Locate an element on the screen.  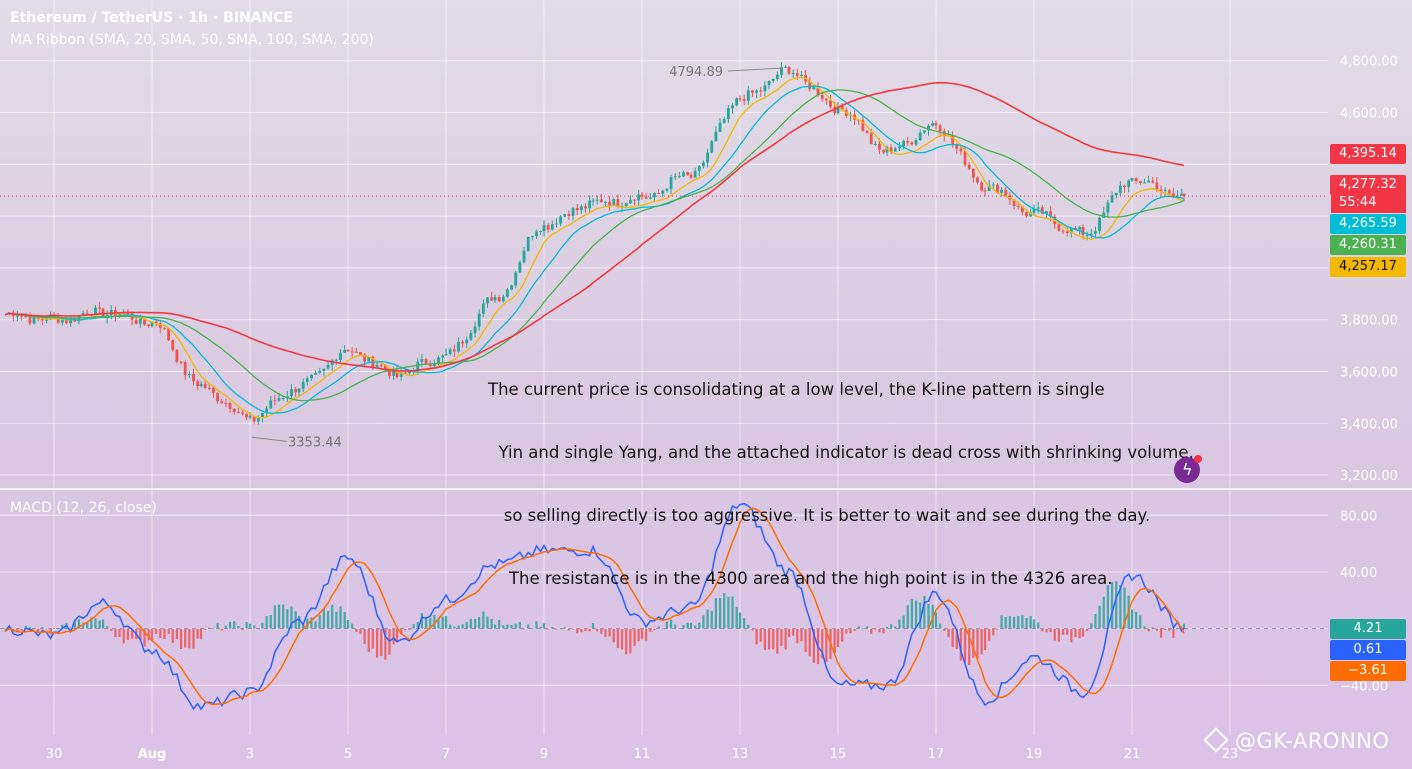
time-axis-label: 11 is located at coordinates (642, 754).